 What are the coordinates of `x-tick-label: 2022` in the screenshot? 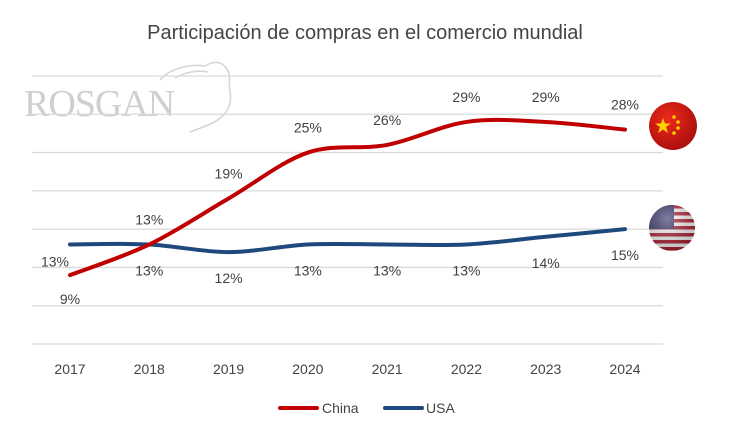 It's located at (466, 369).